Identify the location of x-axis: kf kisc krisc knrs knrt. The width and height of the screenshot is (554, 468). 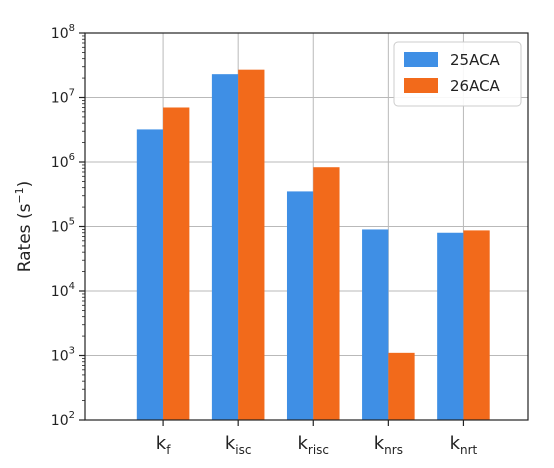
(317, 438).